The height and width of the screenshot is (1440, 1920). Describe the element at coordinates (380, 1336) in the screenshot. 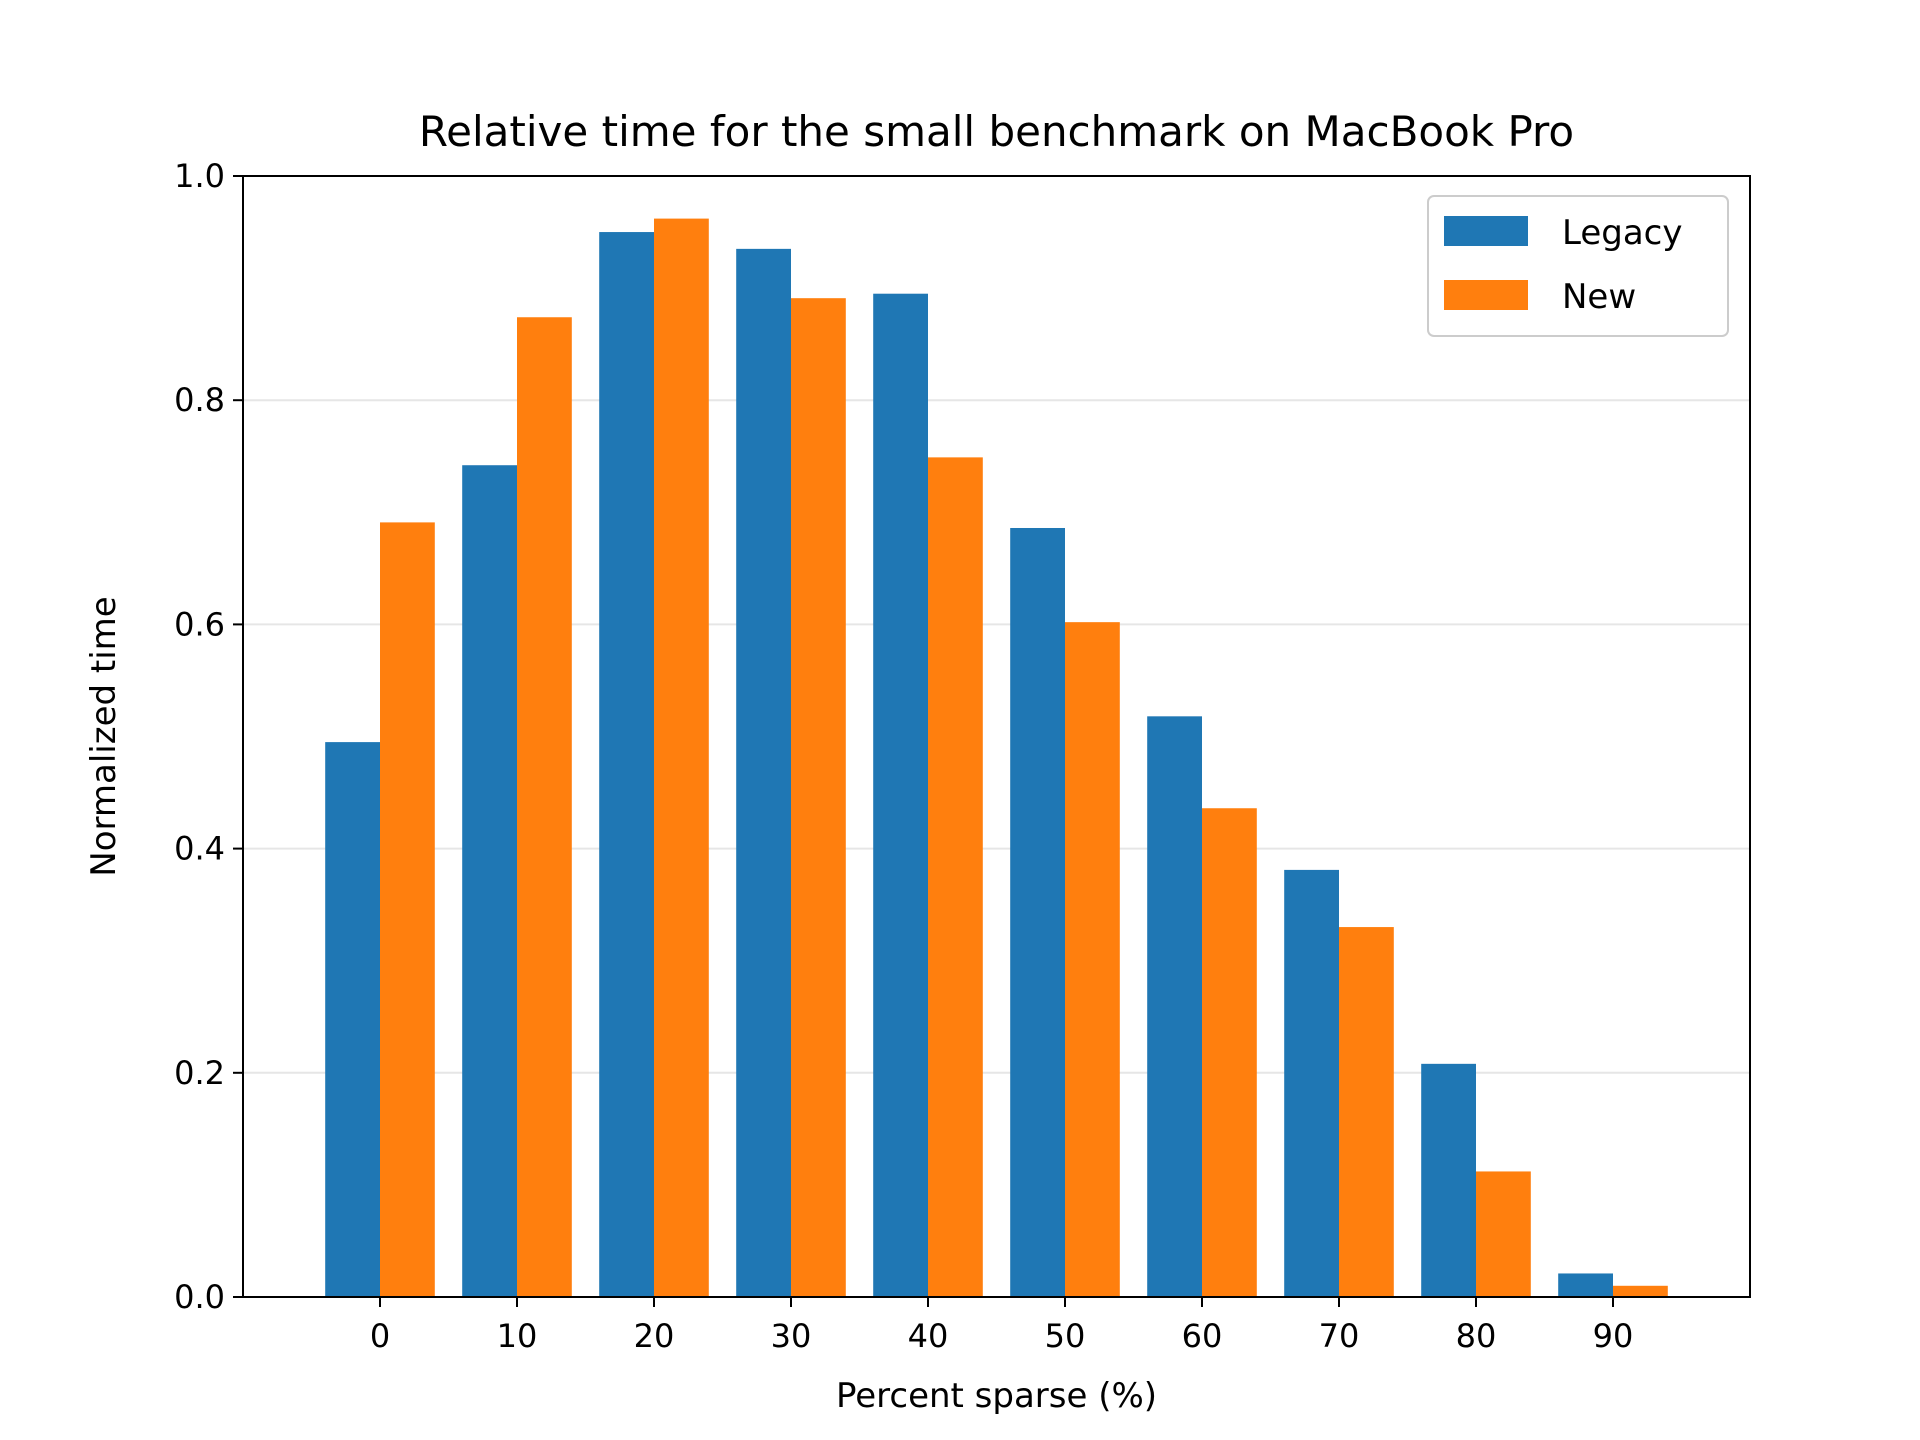

I see `x-tick-label: 0` at that location.